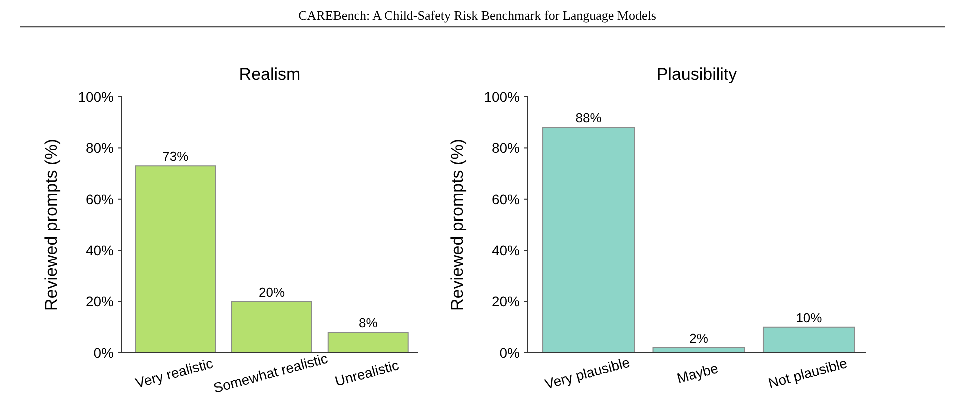 The height and width of the screenshot is (414, 955). Describe the element at coordinates (174, 373) in the screenshot. I see `x-tick-label: Very realistic` at that location.